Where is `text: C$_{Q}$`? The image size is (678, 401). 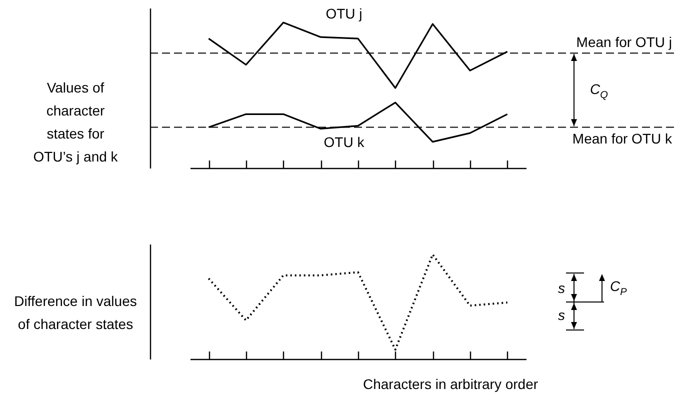
text: C$_{Q}$ is located at coordinates (599, 91).